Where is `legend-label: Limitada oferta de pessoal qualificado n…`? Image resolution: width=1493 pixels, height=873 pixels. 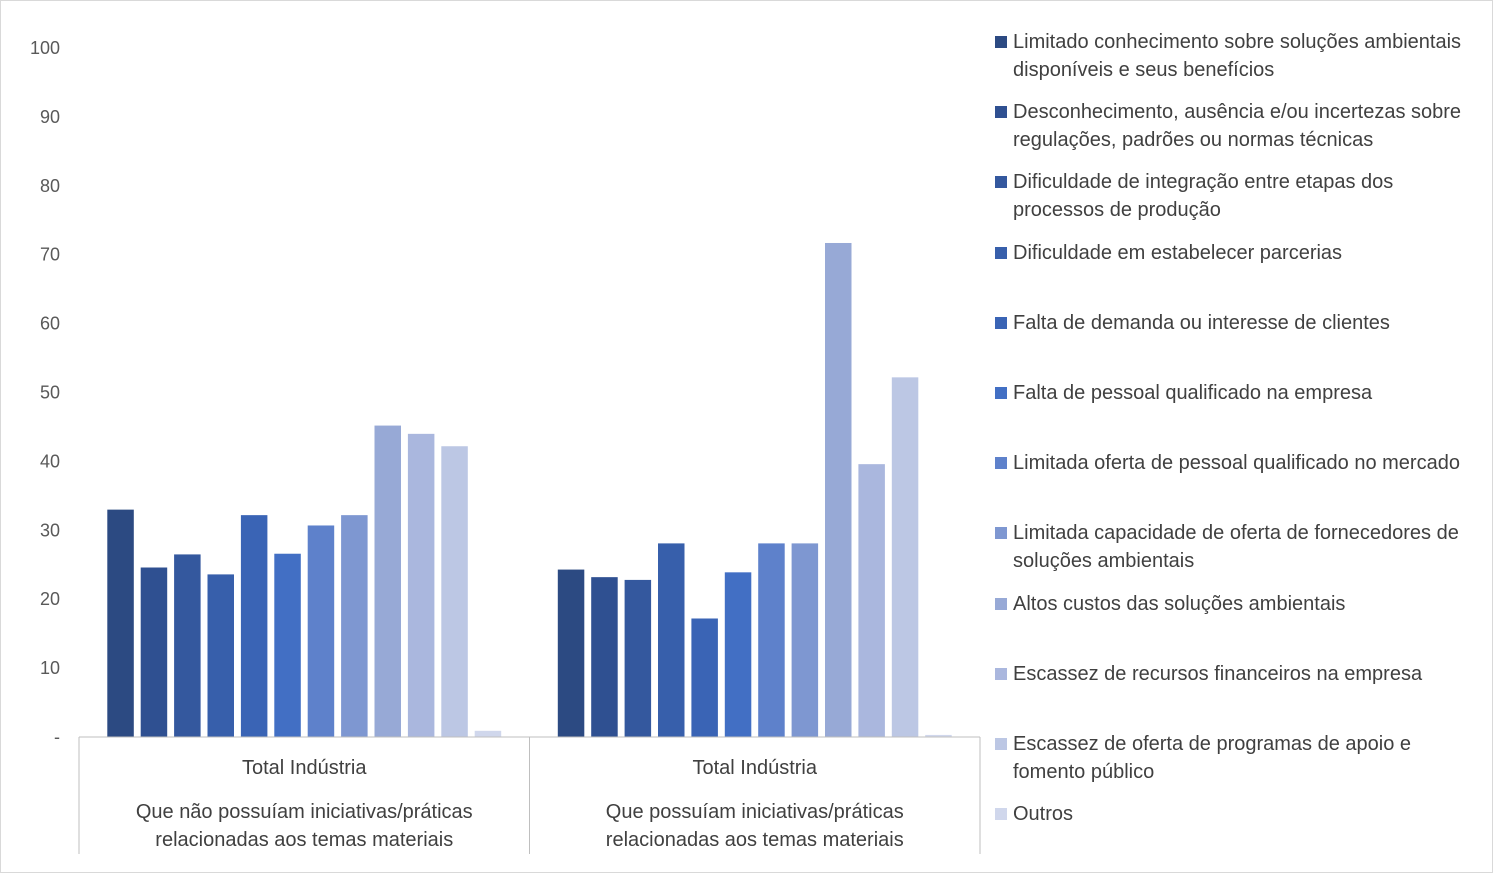 legend-label: Limitada oferta de pessoal qualificado n… is located at coordinates (1236, 463).